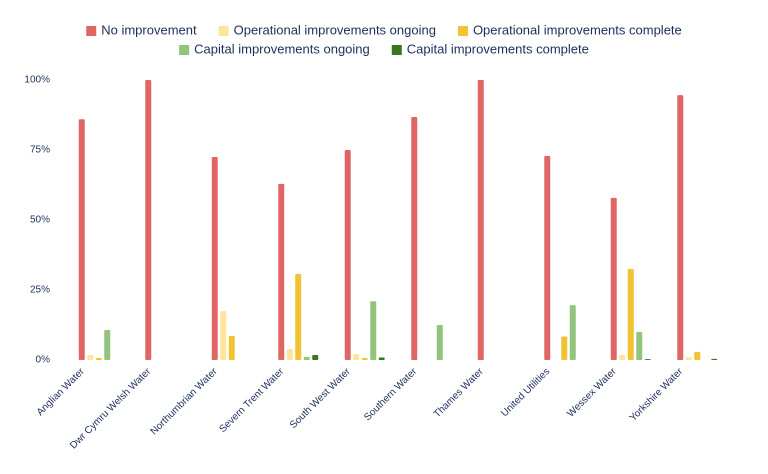  I want to click on x-tick-label: Severn Trent Water, so click(251, 400).